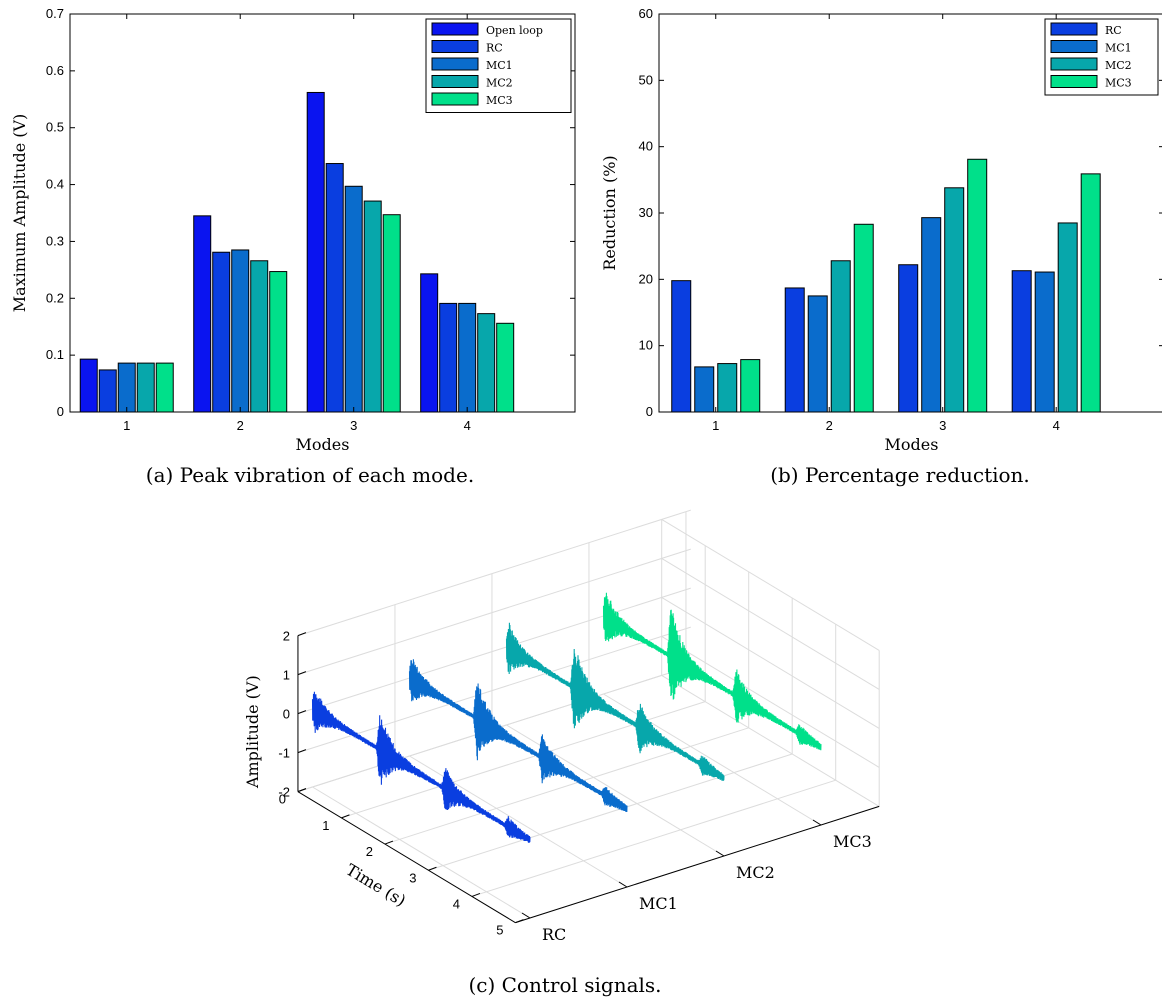  Describe the element at coordinates (658, 903) in the screenshot. I see `category-tick-label: MC1` at that location.